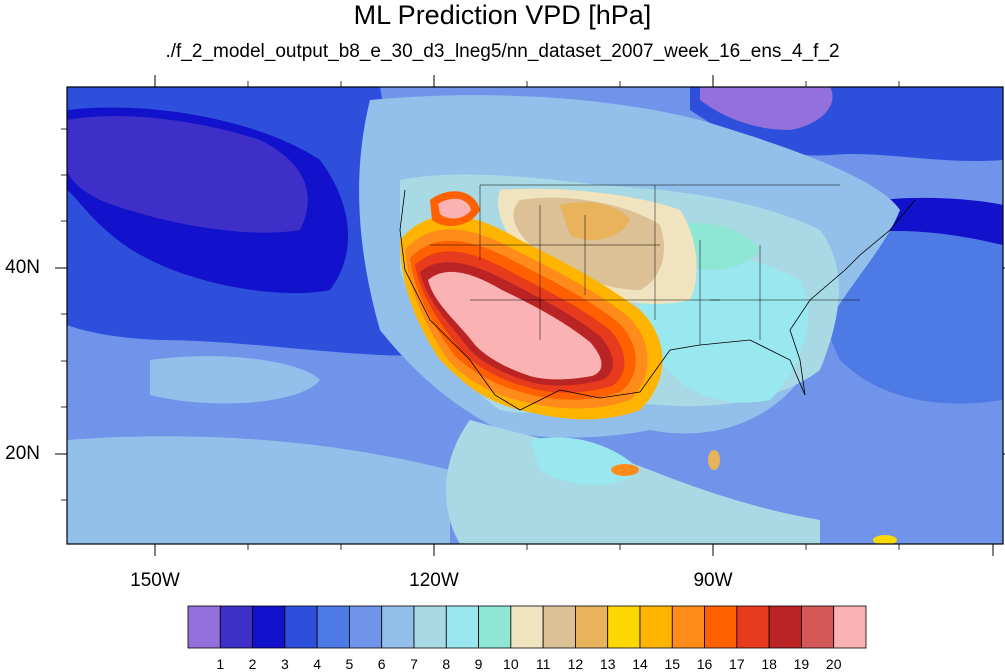 The width and height of the screenshot is (1005, 672). I want to click on colorbar-label: 8, so click(446, 664).